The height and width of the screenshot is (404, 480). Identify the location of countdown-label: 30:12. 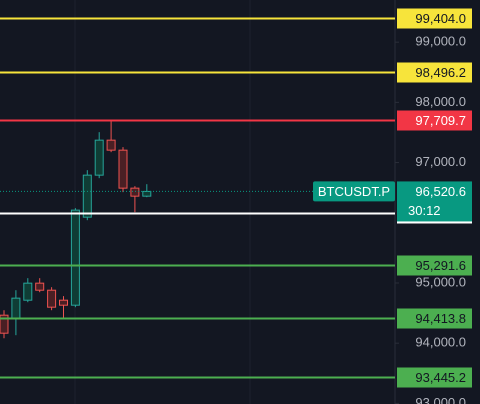
(424, 210).